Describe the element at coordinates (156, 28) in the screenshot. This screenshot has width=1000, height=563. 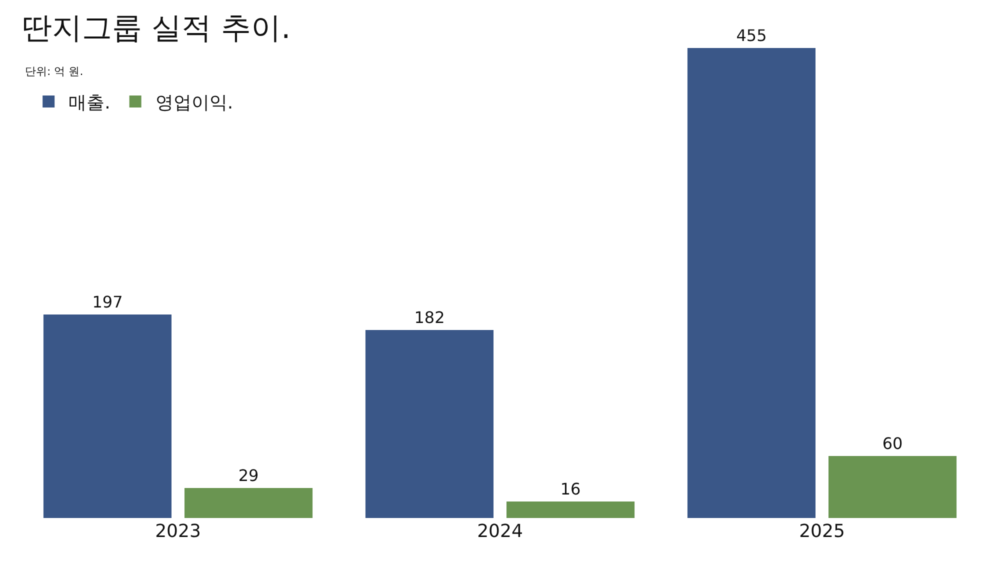
I see `chart-title: 딴지그룹 실적 추이.` at that location.